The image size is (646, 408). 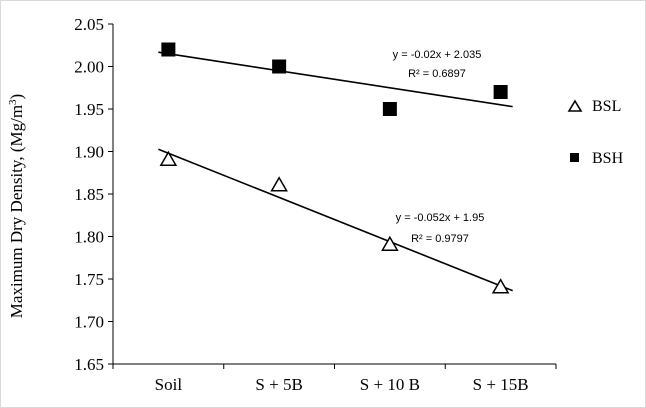 I want to click on x-tick-label: S + 15B, so click(x=501, y=384).